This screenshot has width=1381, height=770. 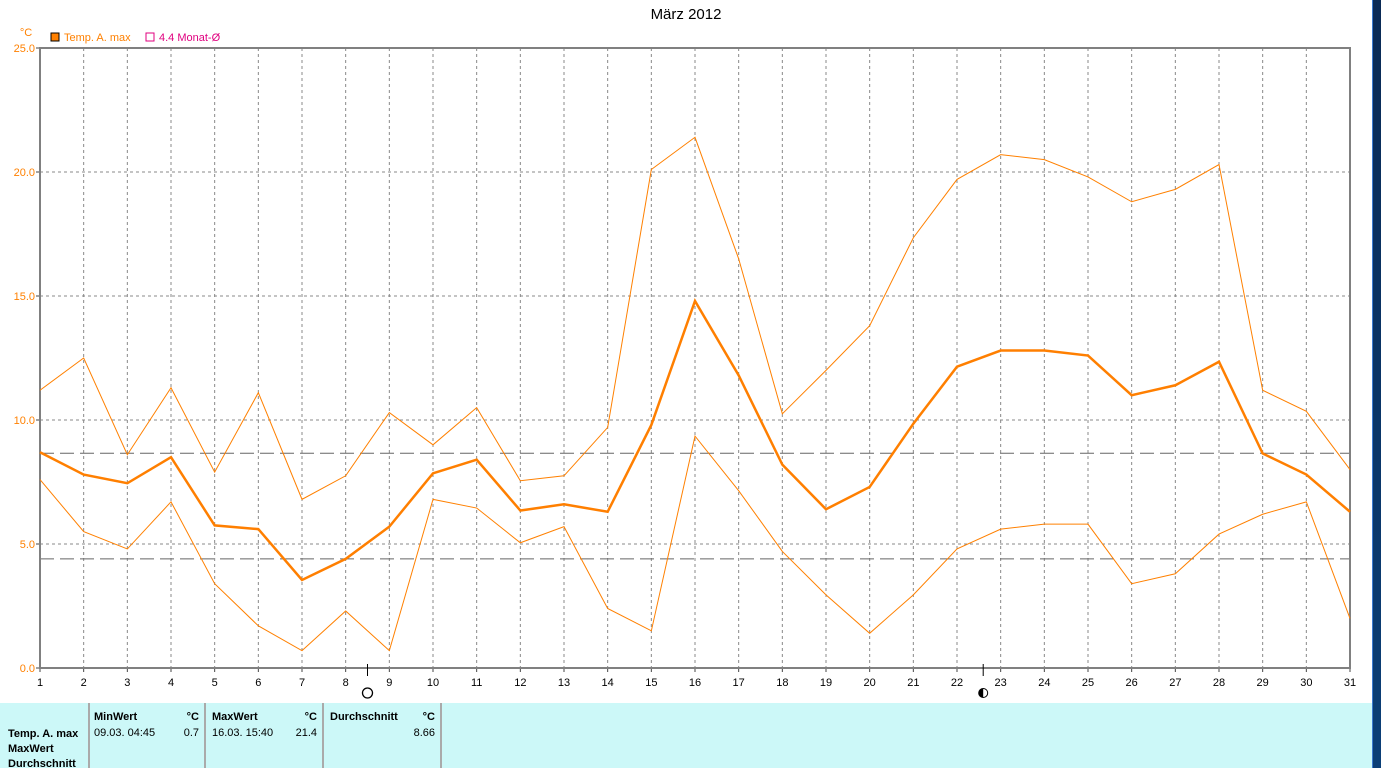 I want to click on x-tick-label: 12, so click(x=520, y=683).